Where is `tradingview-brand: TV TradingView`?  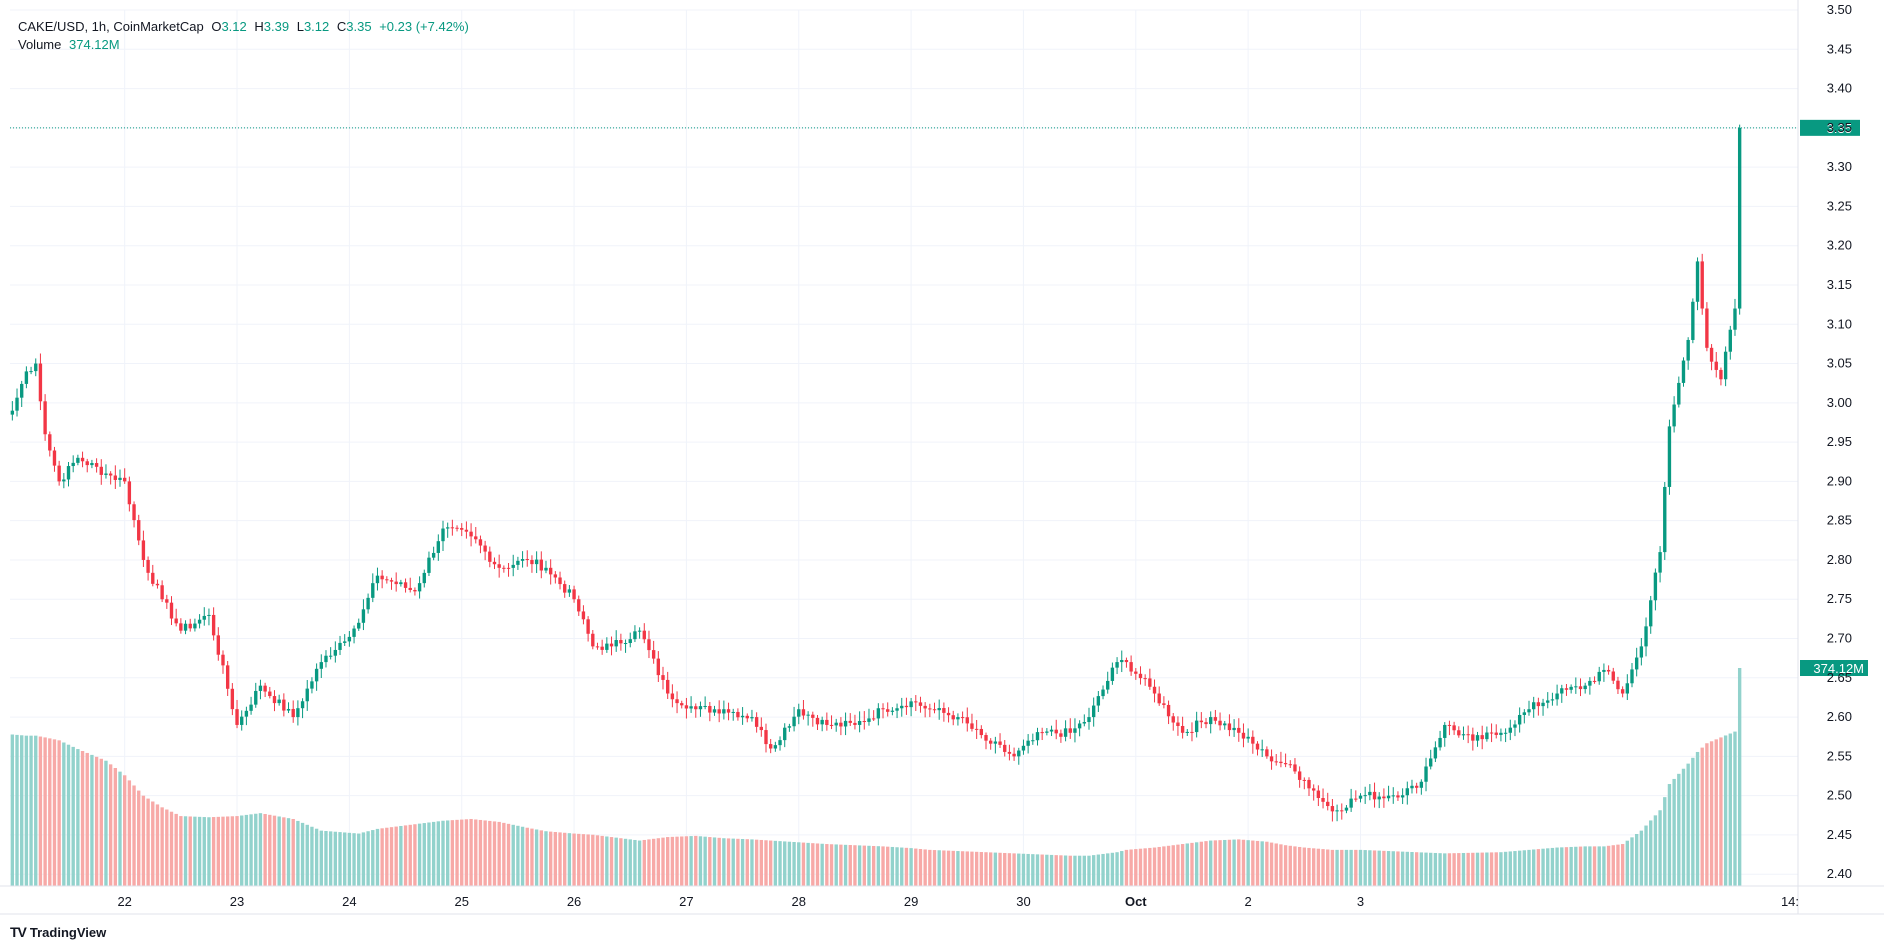
tradingview-brand: TV TradingView is located at coordinates (58, 932).